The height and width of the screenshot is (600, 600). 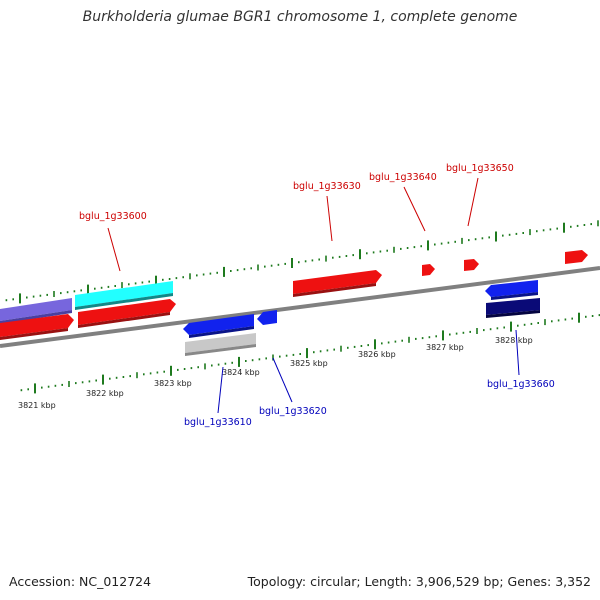 I want to click on gene-feature-purple, so click(x=36, y=309).